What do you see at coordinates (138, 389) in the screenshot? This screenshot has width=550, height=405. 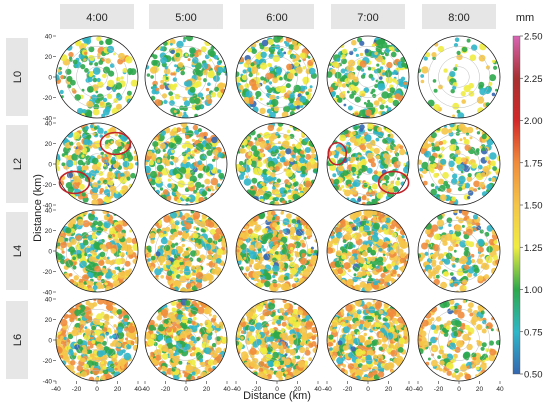 I see `x-tick-label: 40` at bounding box center [138, 389].